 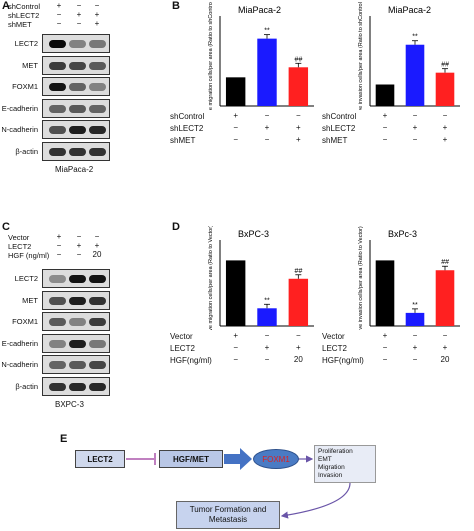 I want to click on node-hgf-met: HGF/MET, so click(x=191, y=459).